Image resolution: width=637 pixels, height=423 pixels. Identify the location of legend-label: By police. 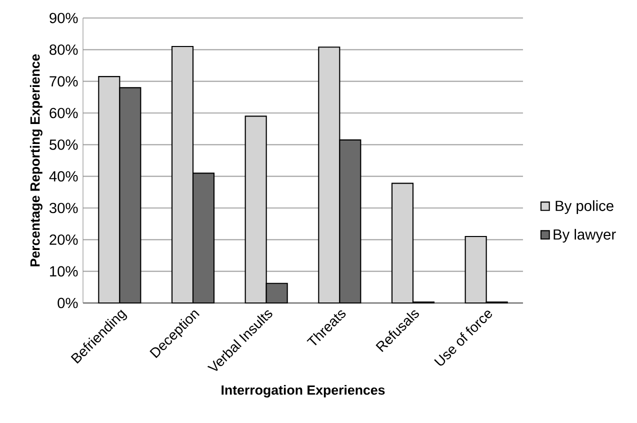
(585, 207).